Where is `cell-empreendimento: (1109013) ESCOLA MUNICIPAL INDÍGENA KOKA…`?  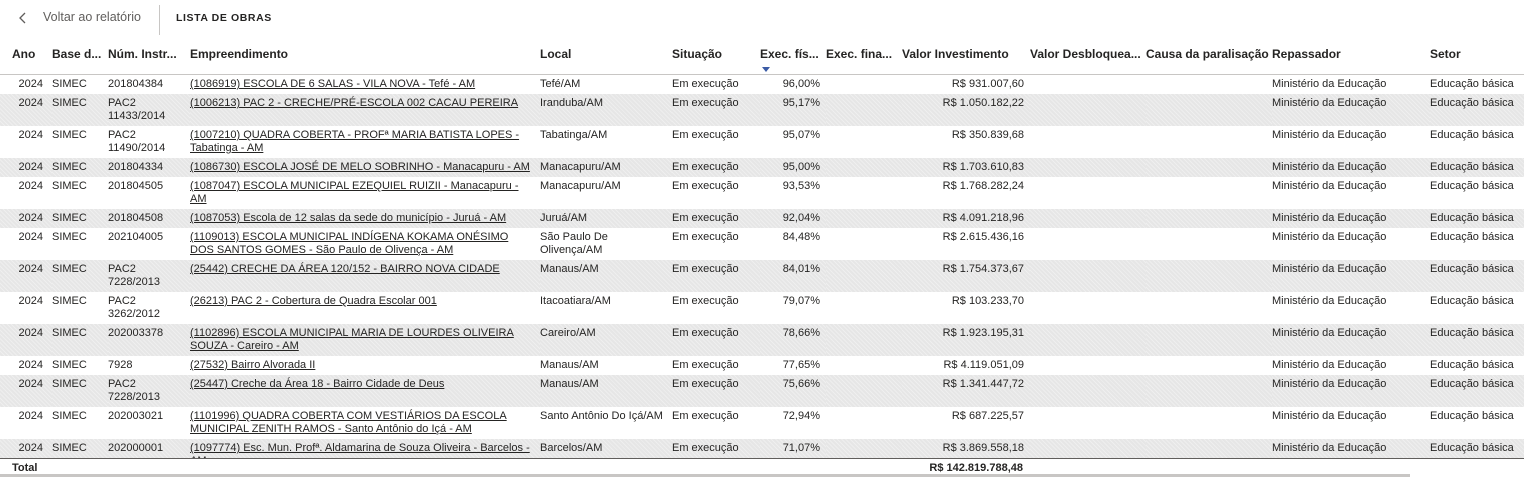 cell-empreendimento: (1109013) ESCOLA MUNICIPAL INDÍGENA KOKA… is located at coordinates (349, 243).